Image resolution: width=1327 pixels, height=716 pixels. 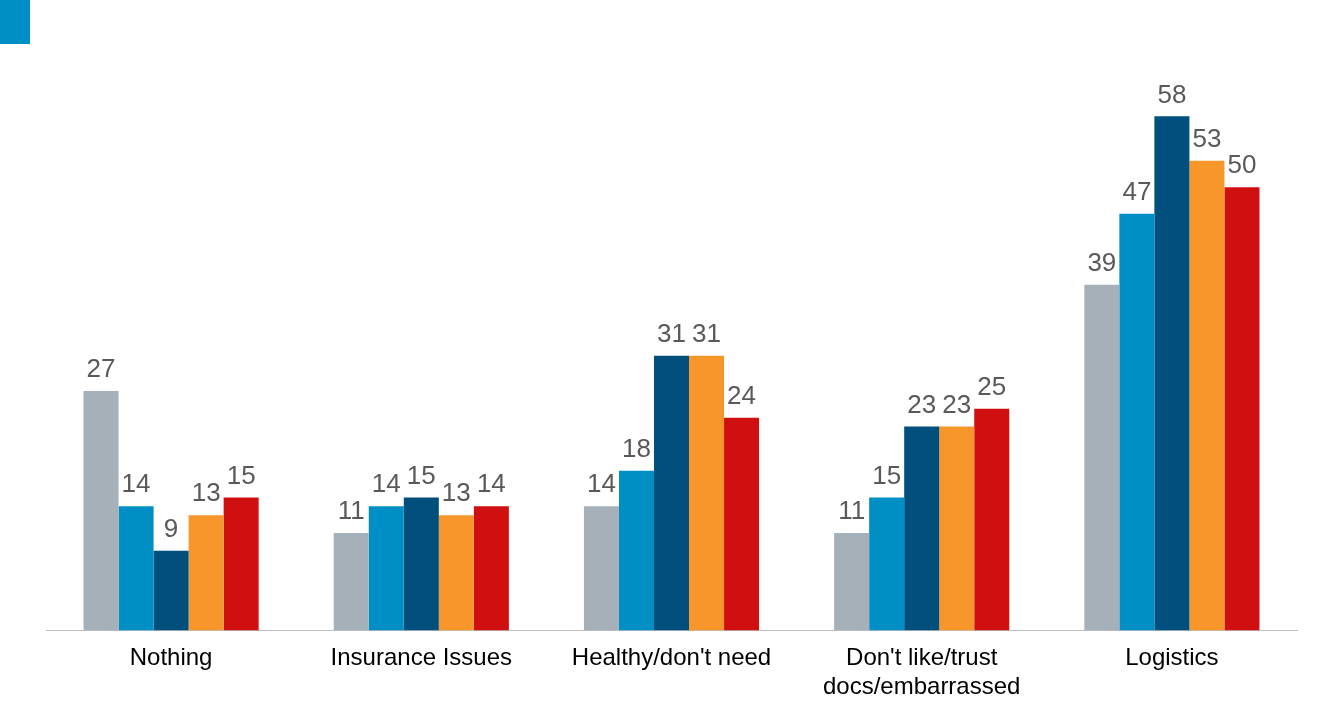 What do you see at coordinates (636, 448) in the screenshot?
I see `data-label: 18` at bounding box center [636, 448].